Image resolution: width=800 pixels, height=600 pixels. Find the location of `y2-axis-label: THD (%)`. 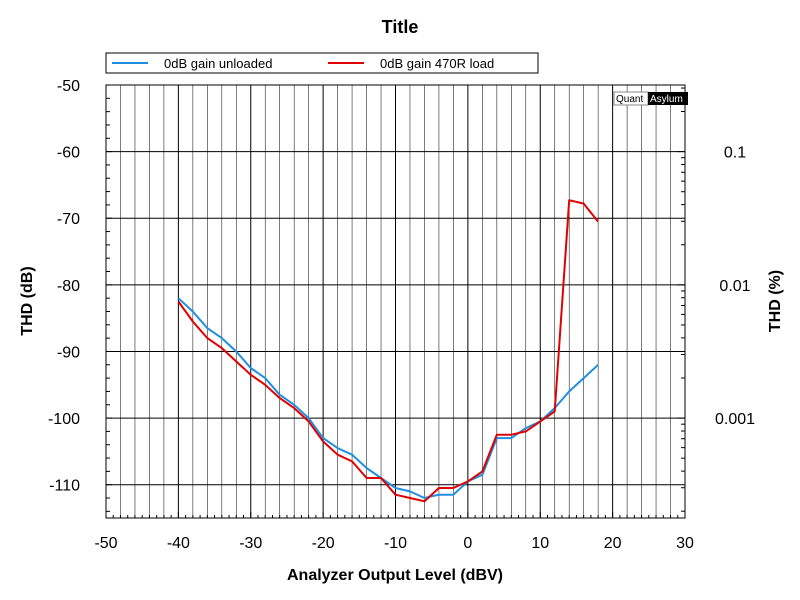

y2-axis-label: THD (%) is located at coordinates (775, 301).